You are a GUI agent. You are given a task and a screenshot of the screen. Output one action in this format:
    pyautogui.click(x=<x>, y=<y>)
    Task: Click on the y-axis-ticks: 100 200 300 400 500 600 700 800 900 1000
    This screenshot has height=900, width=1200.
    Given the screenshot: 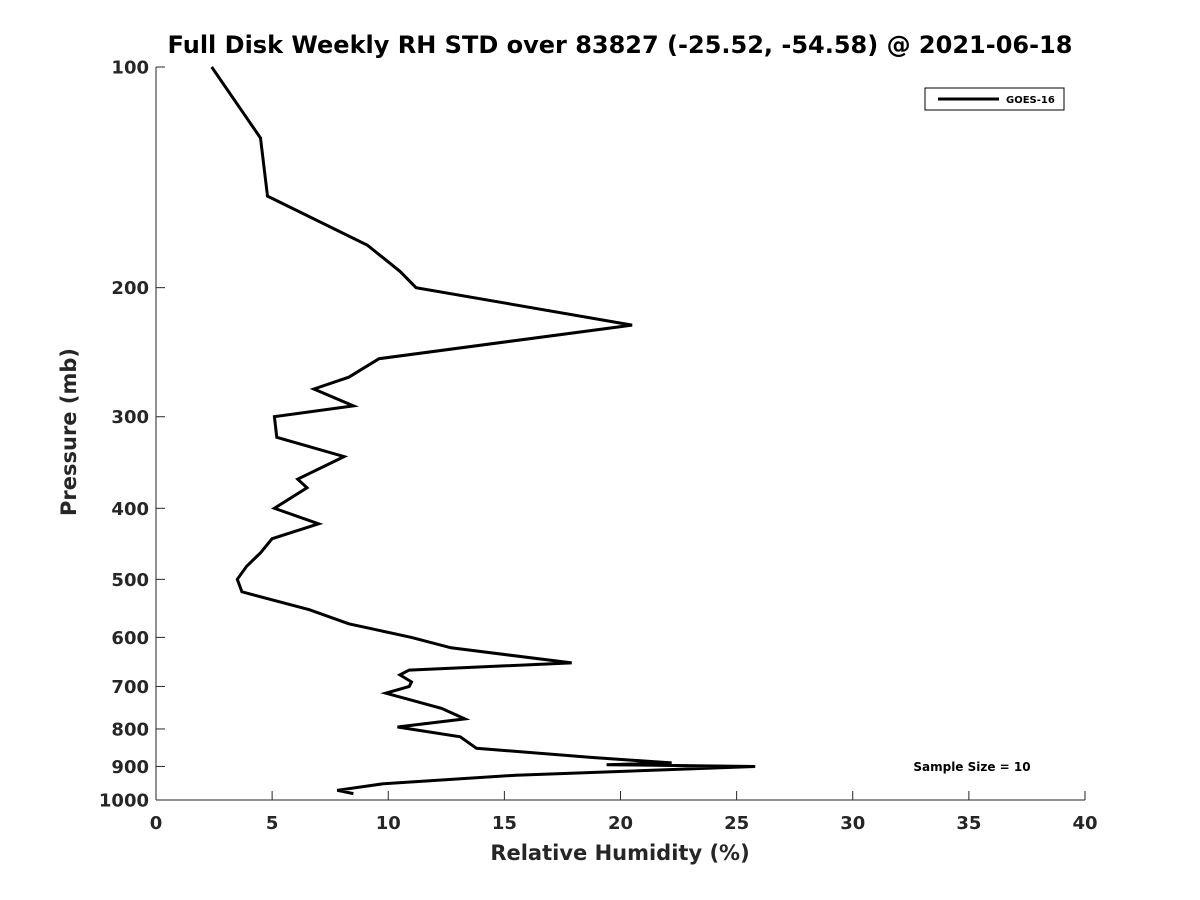 What is the action you would take?
    pyautogui.click(x=132, y=435)
    